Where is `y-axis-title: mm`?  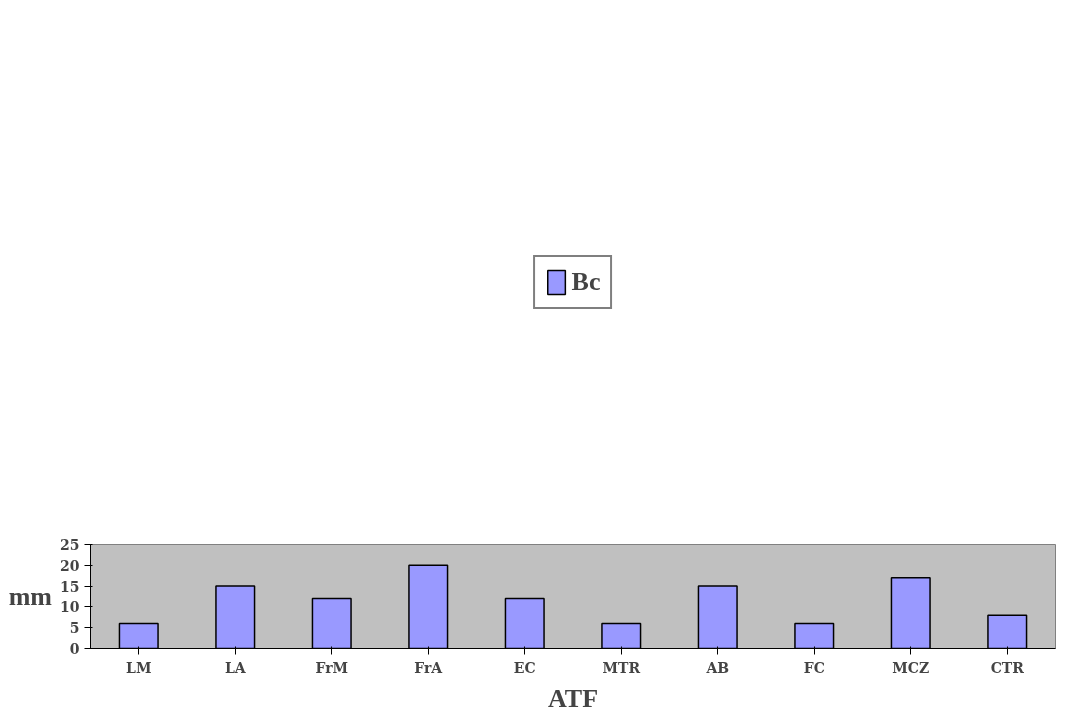 y-axis-title: mm is located at coordinates (30, 596).